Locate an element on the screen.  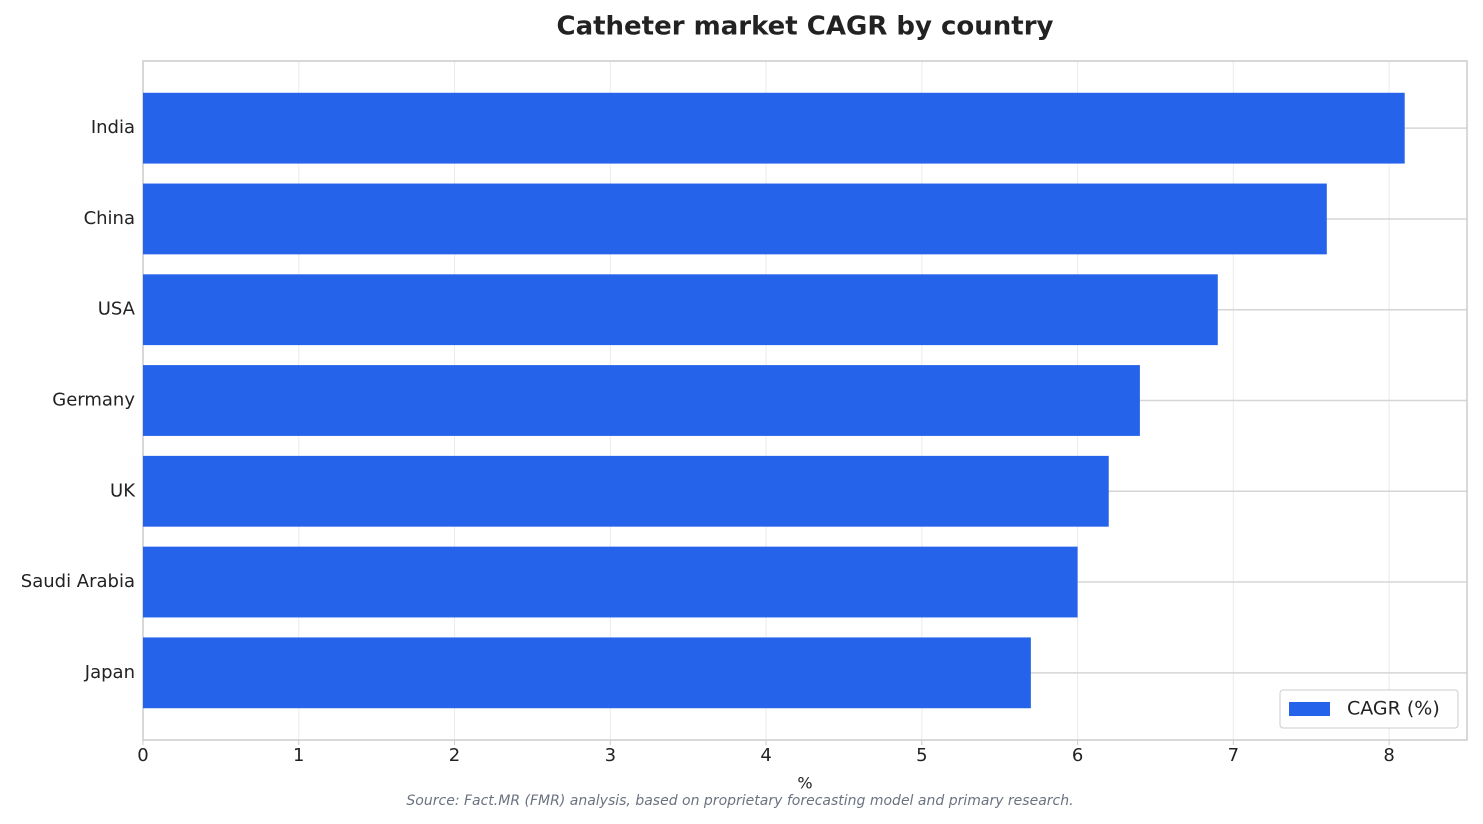
legend-swatch is located at coordinates (1309, 709).